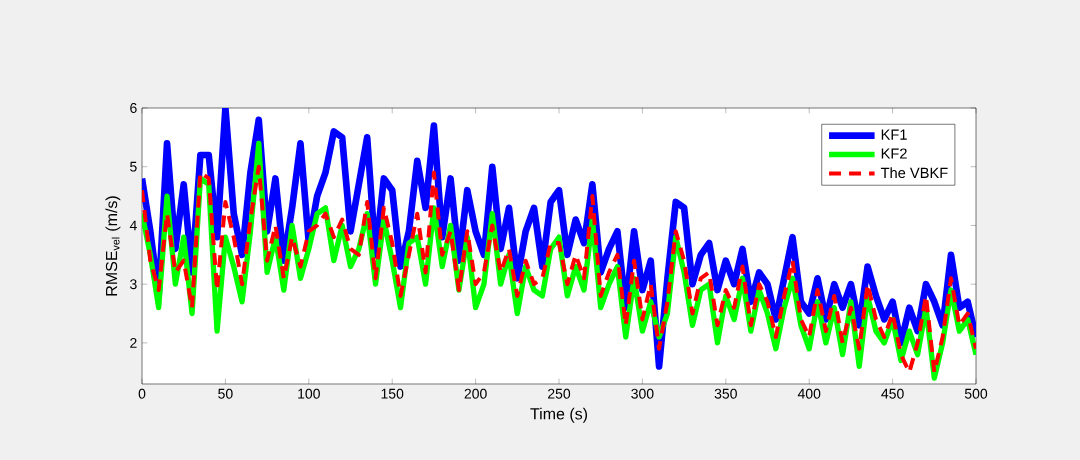  Describe the element at coordinates (725, 393) in the screenshot. I see `x-tick-label: 350` at that location.